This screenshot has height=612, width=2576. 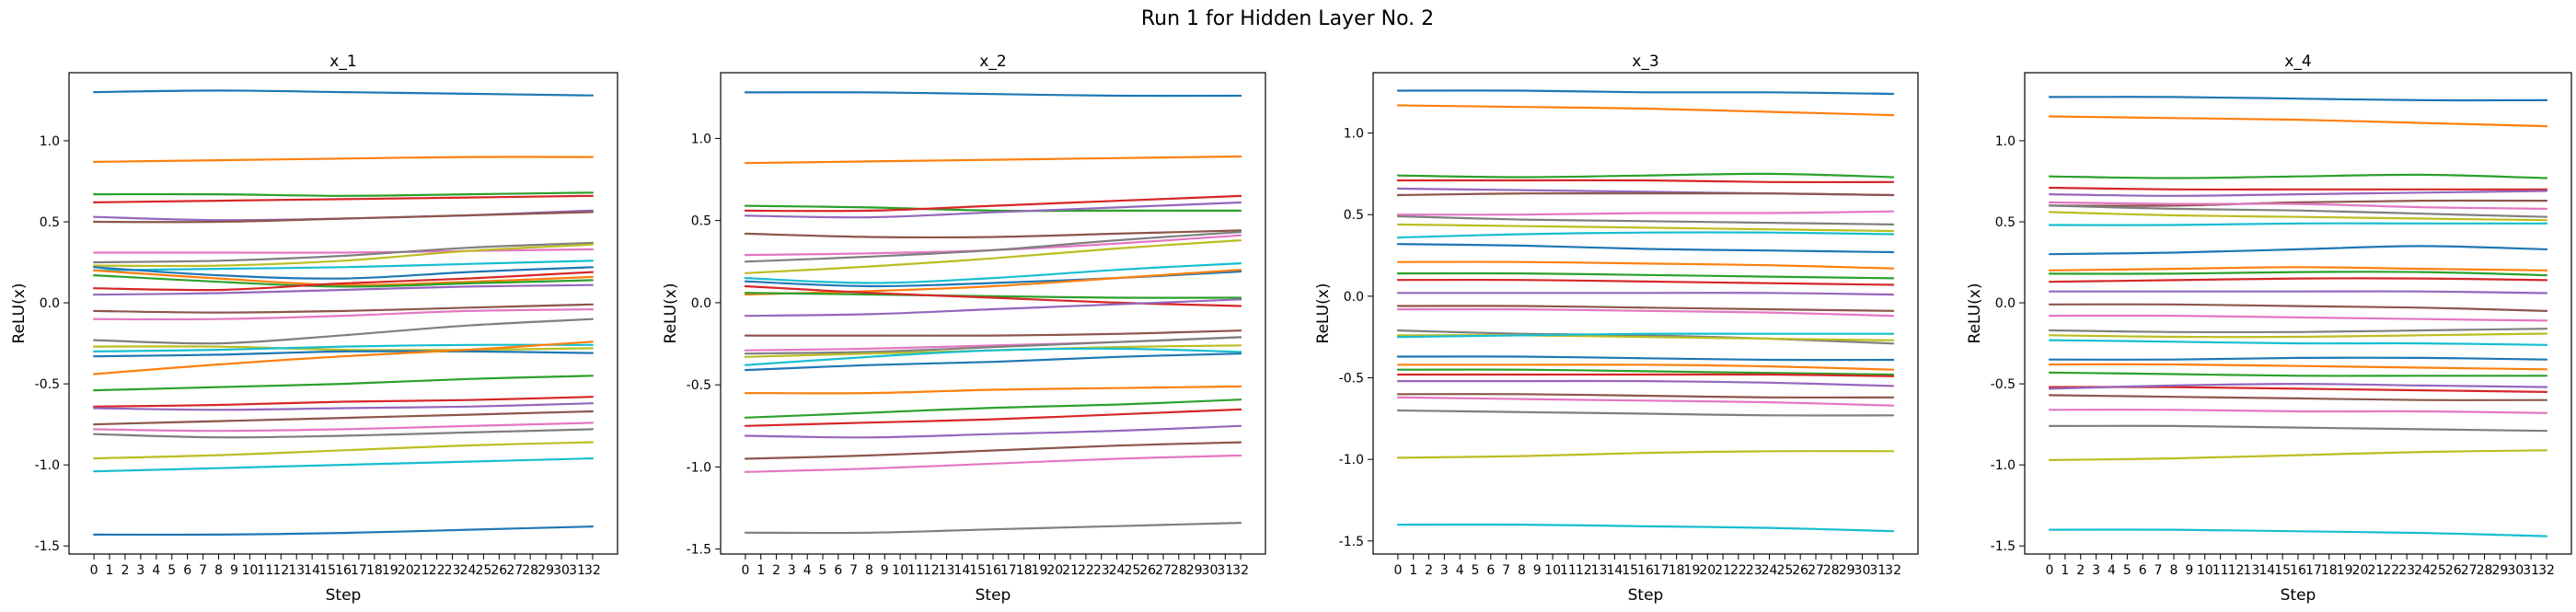 I want to click on y-tick-label: -1.5, so click(x=2004, y=546).